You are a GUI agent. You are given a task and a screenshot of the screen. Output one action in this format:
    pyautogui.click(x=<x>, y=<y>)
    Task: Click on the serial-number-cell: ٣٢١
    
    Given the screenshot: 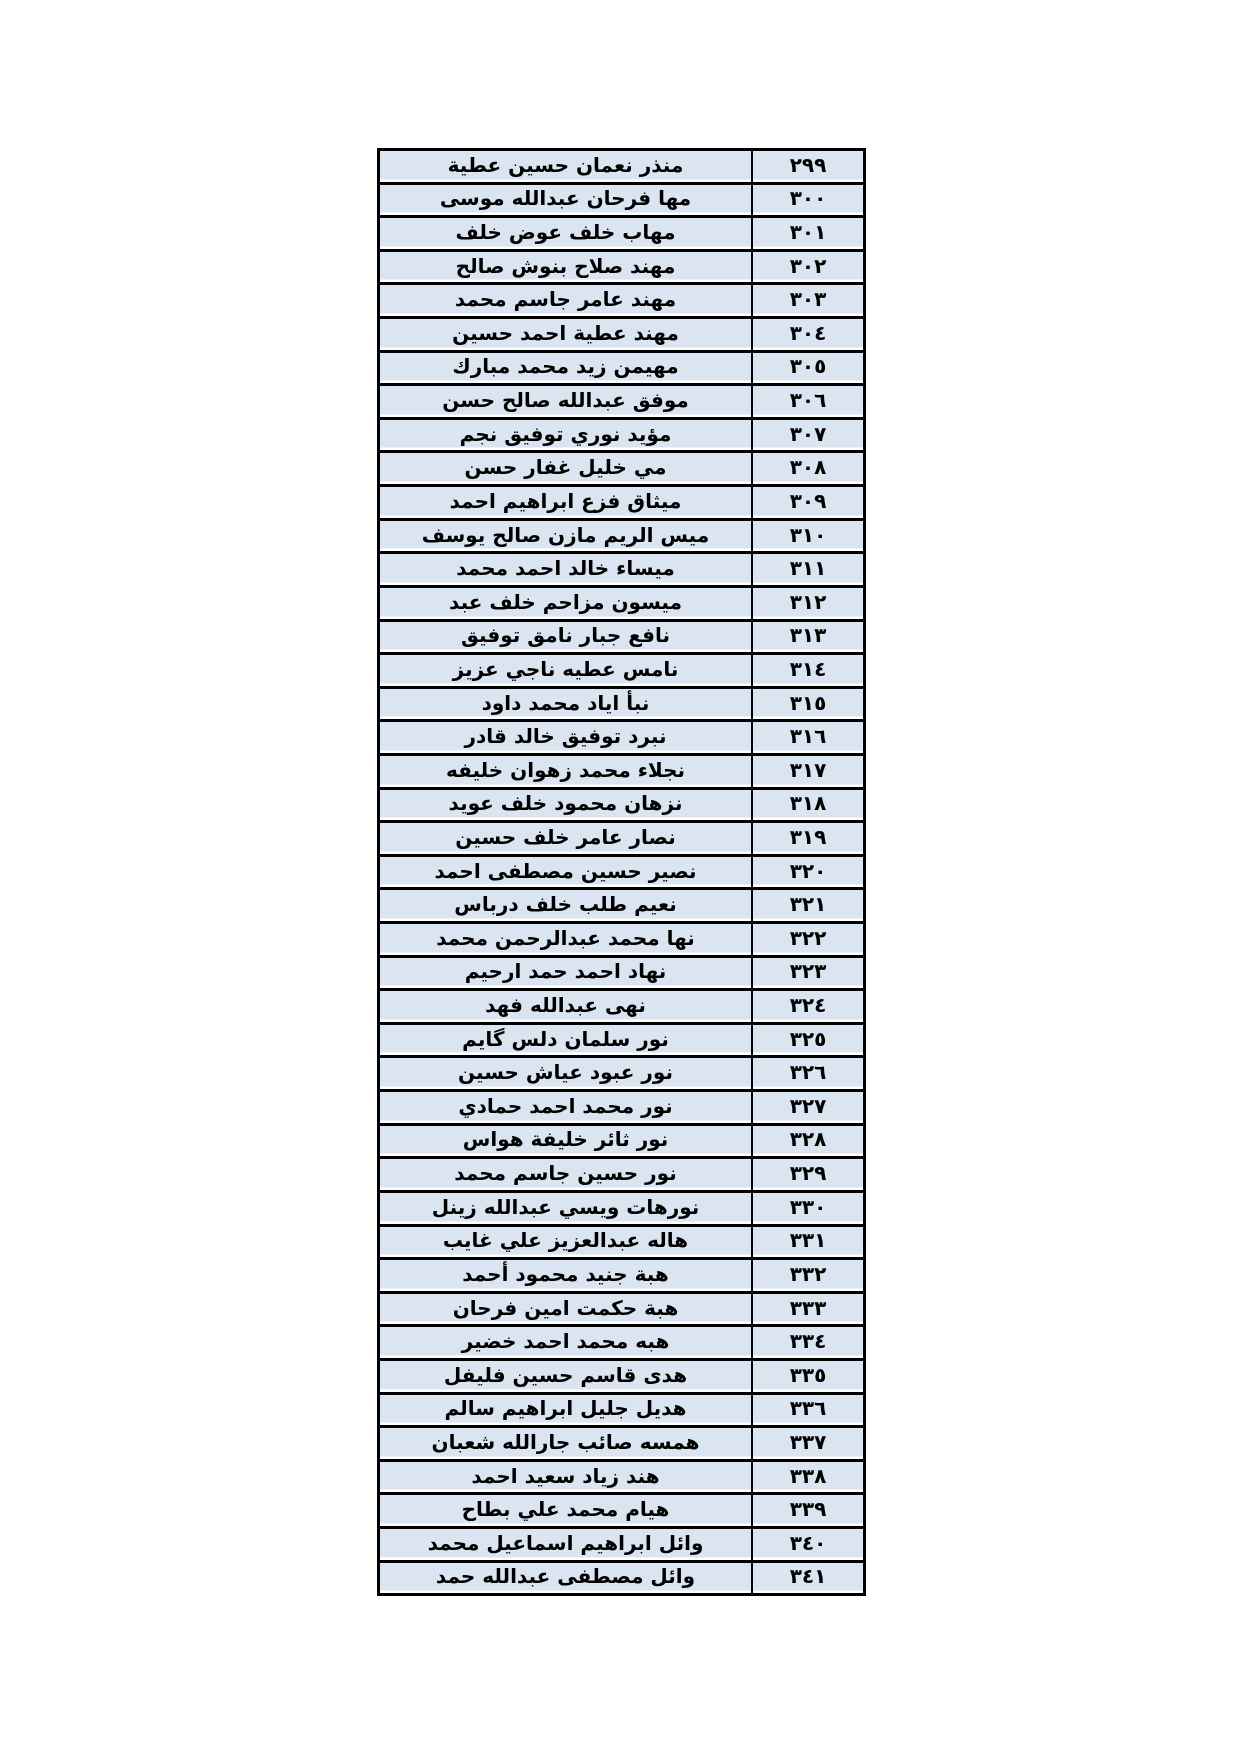 What is the action you would take?
    pyautogui.click(x=808, y=906)
    